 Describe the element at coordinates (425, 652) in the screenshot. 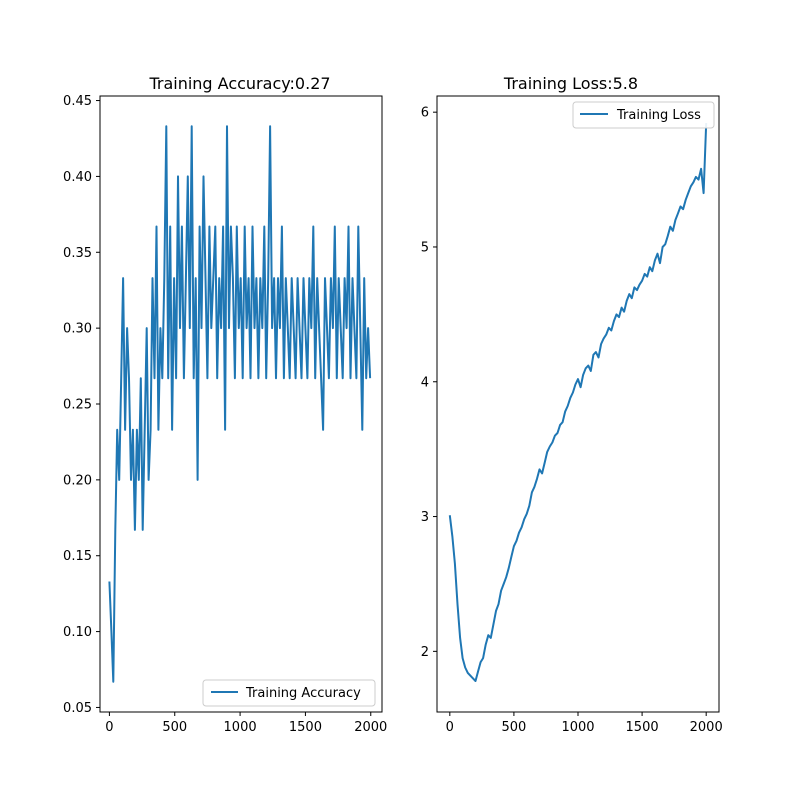

I see `loss-ytick-label: 2` at that location.